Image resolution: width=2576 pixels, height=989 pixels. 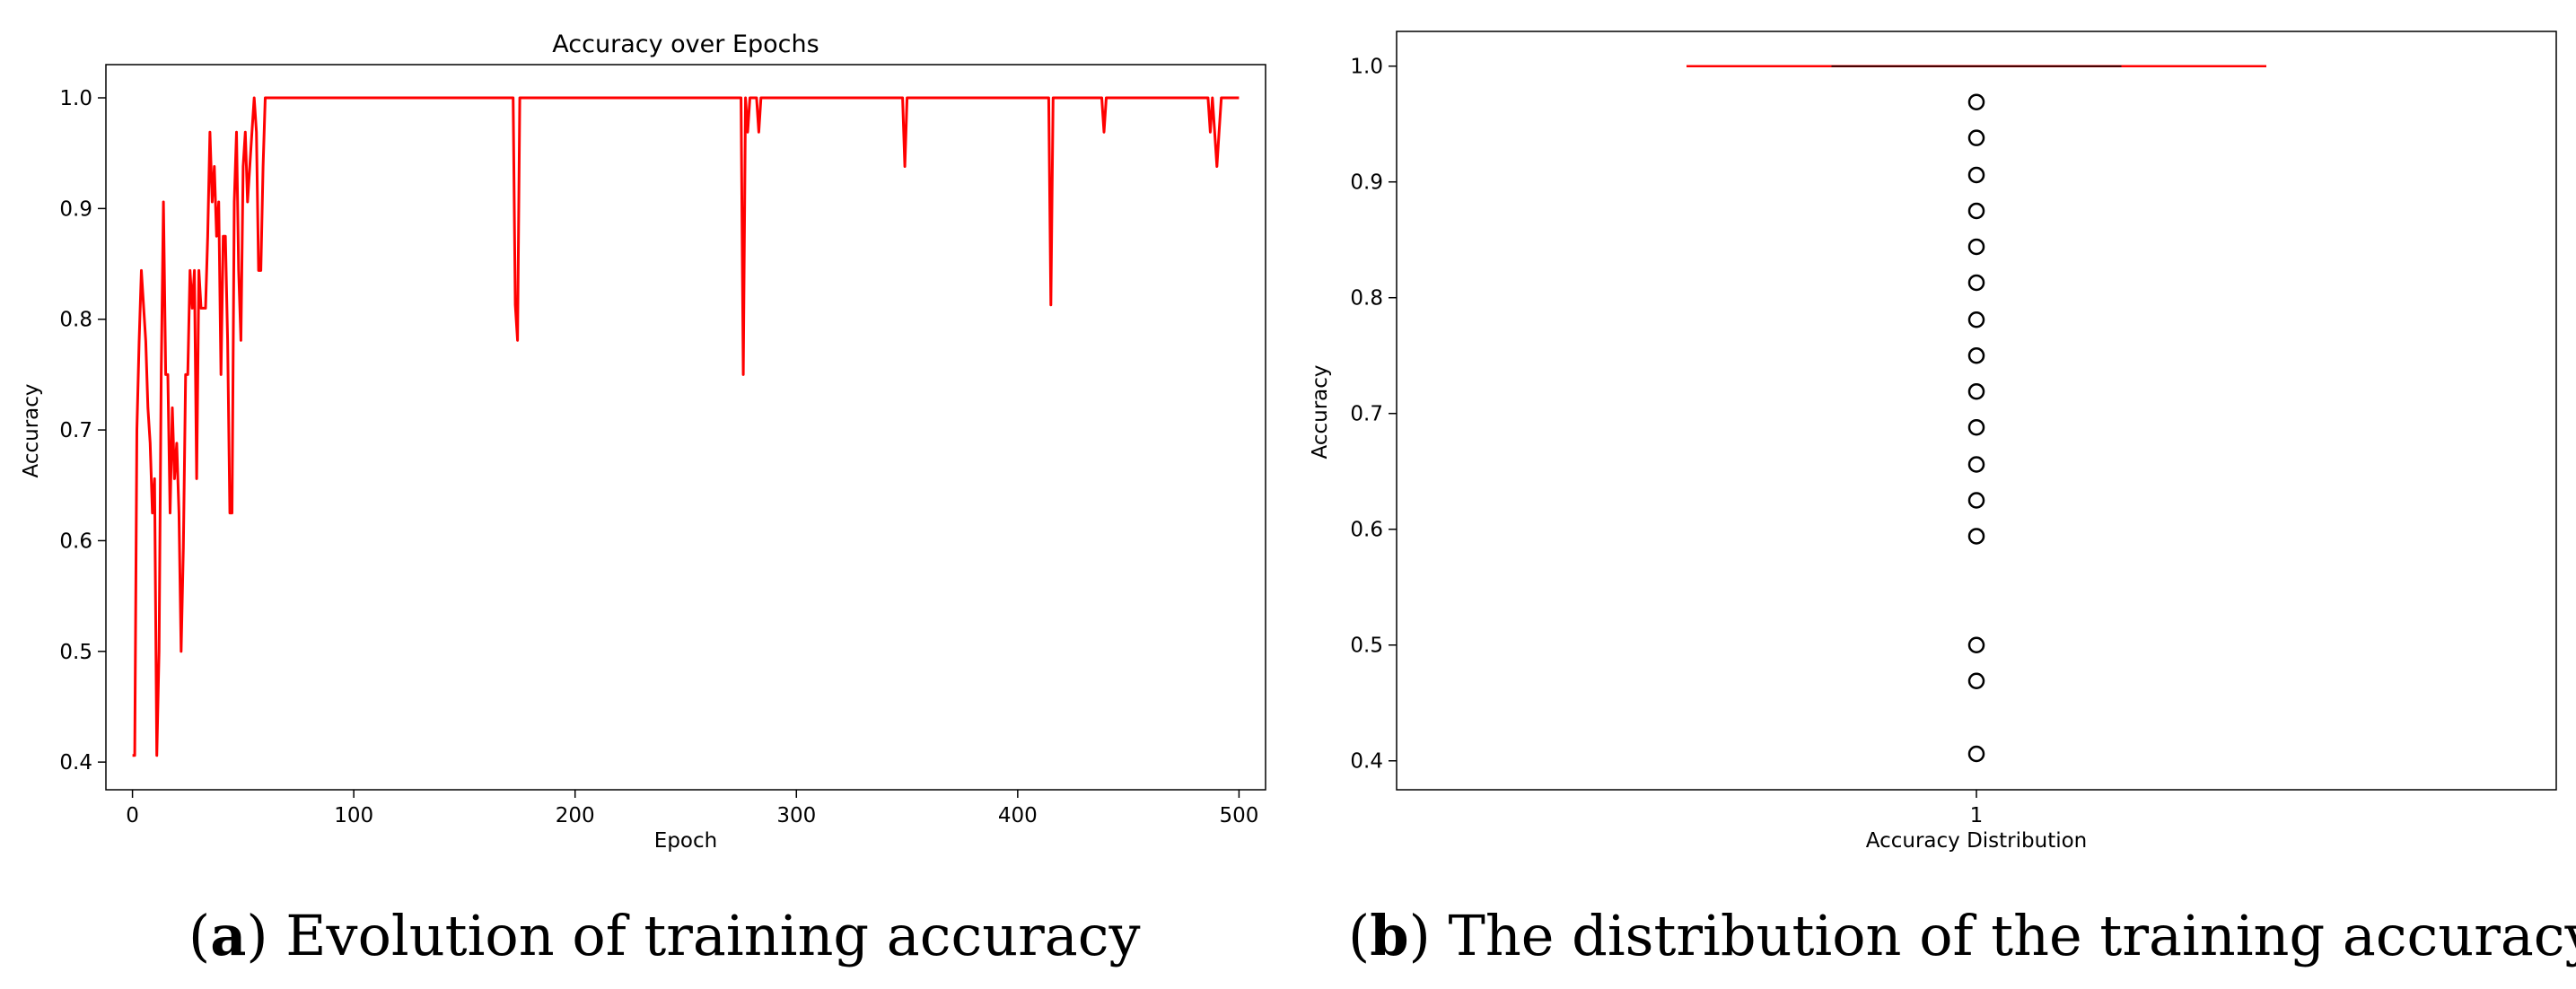 I want to click on chart-b-ytick-label: 0.5, so click(x=1366, y=646).